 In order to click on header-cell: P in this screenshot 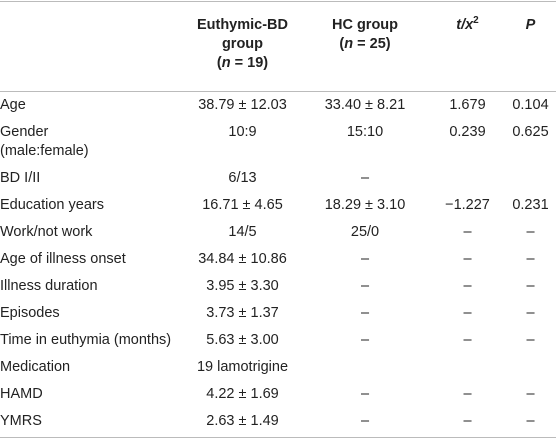, I will do `click(530, 46)`.